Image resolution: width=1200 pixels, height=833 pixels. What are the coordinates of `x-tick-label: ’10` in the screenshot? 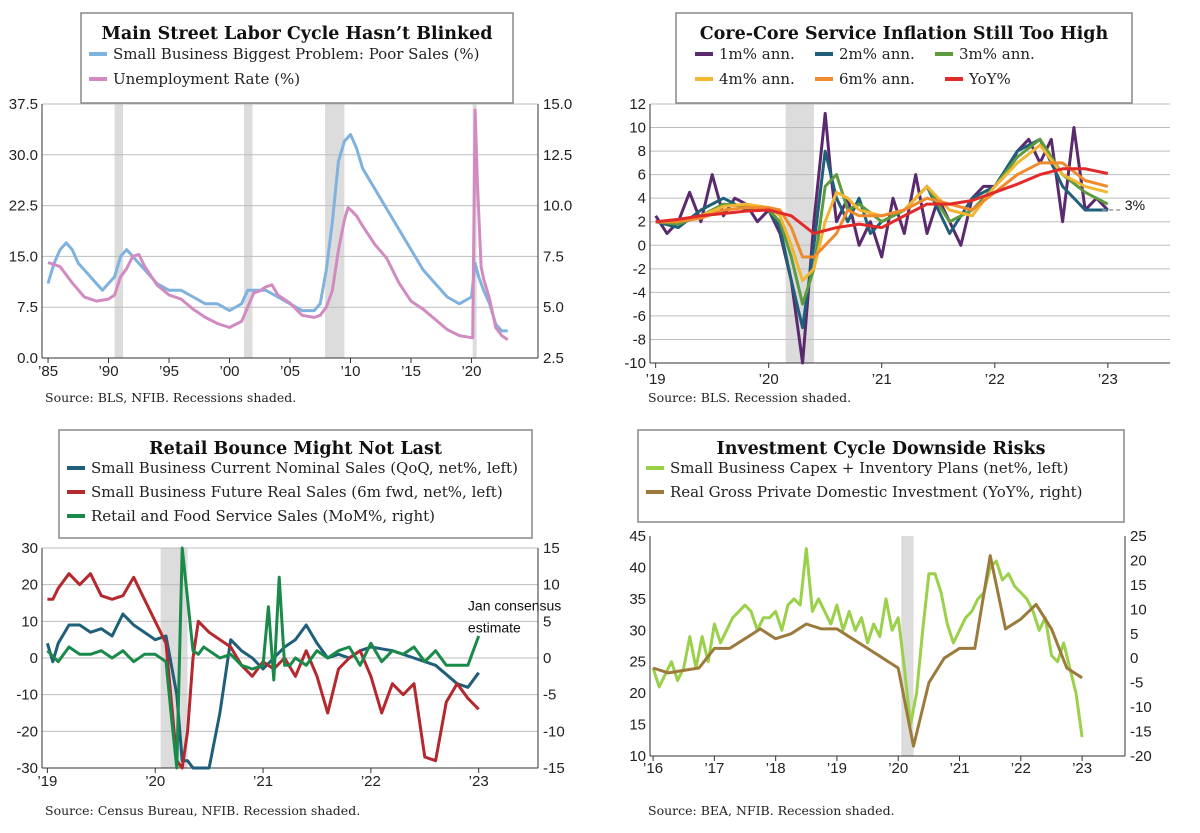 It's located at (350, 371).